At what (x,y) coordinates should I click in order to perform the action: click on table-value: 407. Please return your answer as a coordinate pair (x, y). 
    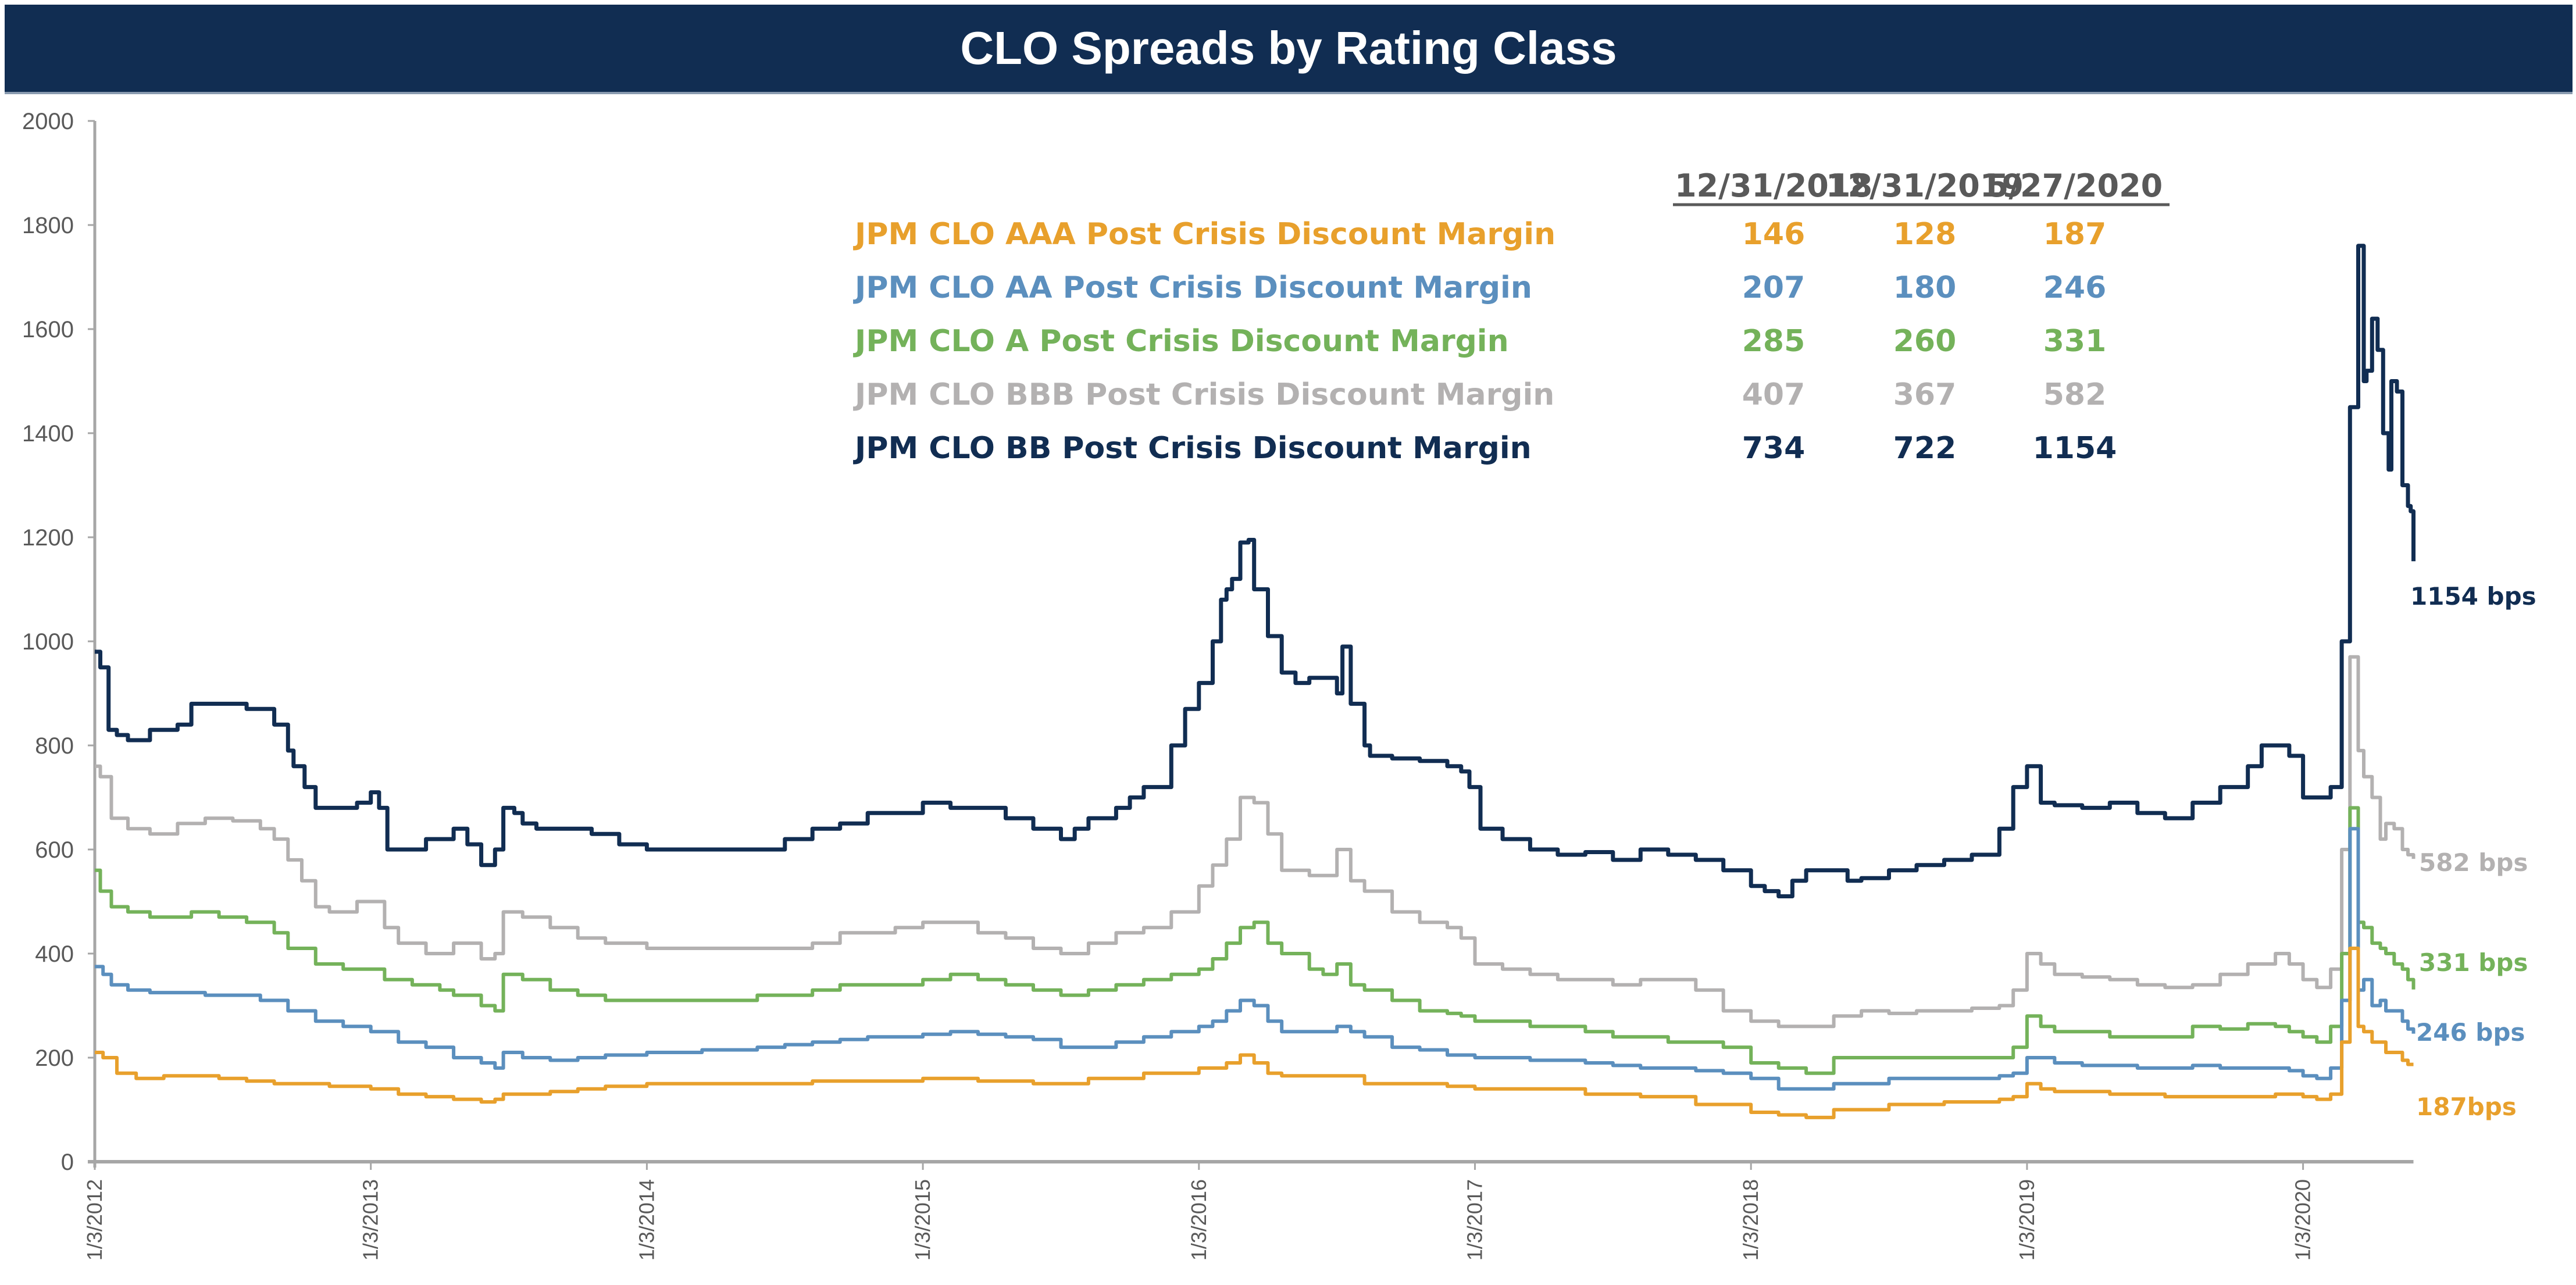
    Looking at the image, I should click on (1774, 395).